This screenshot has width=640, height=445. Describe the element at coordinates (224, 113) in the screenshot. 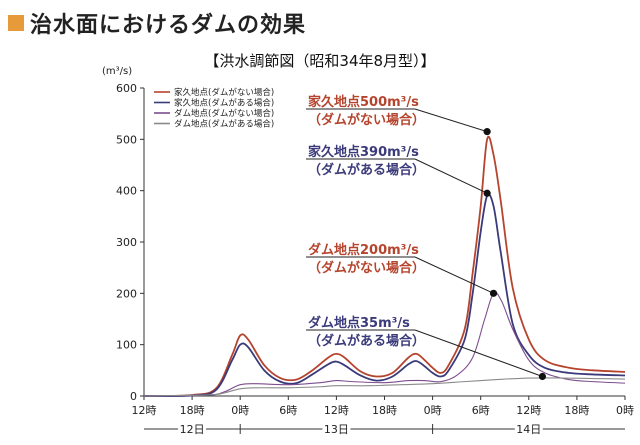

I see `legend-entry-3: ダム地点(ダムがない場合)` at that location.